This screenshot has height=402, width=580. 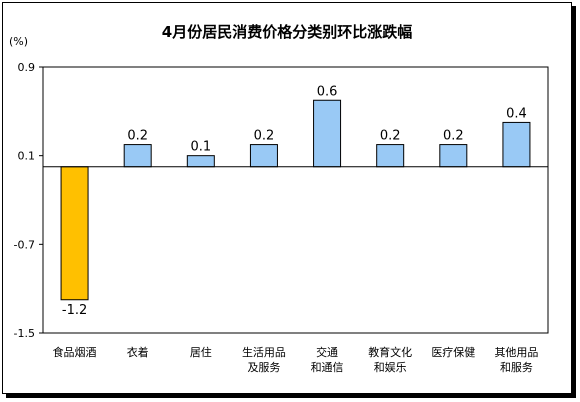 I want to click on x-category-label: 和通信, so click(x=327, y=367).